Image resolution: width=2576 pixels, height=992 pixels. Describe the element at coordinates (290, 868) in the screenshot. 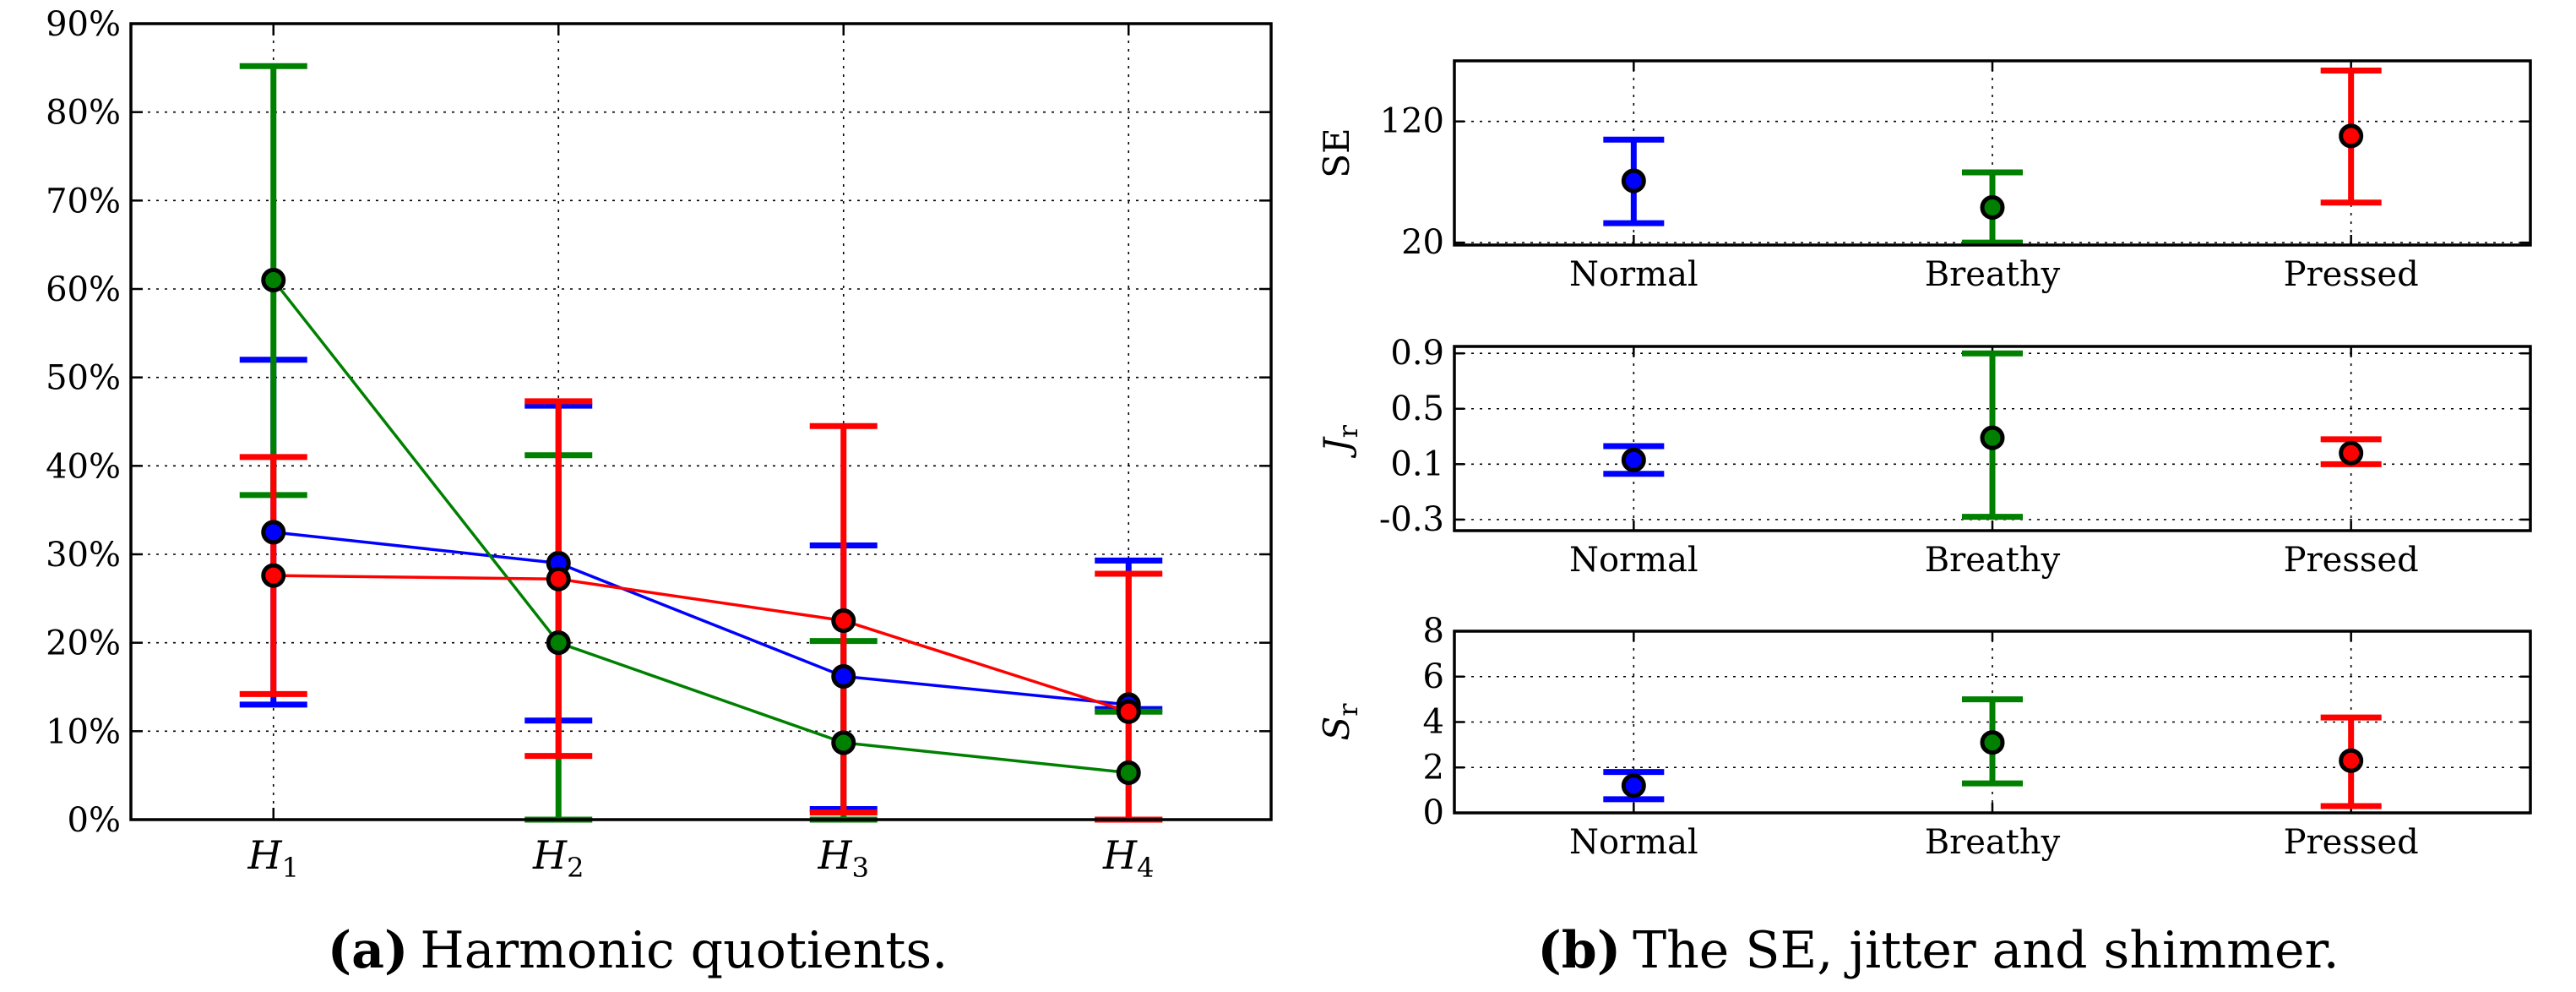

I see `x-tick-label-sub: 1` at that location.